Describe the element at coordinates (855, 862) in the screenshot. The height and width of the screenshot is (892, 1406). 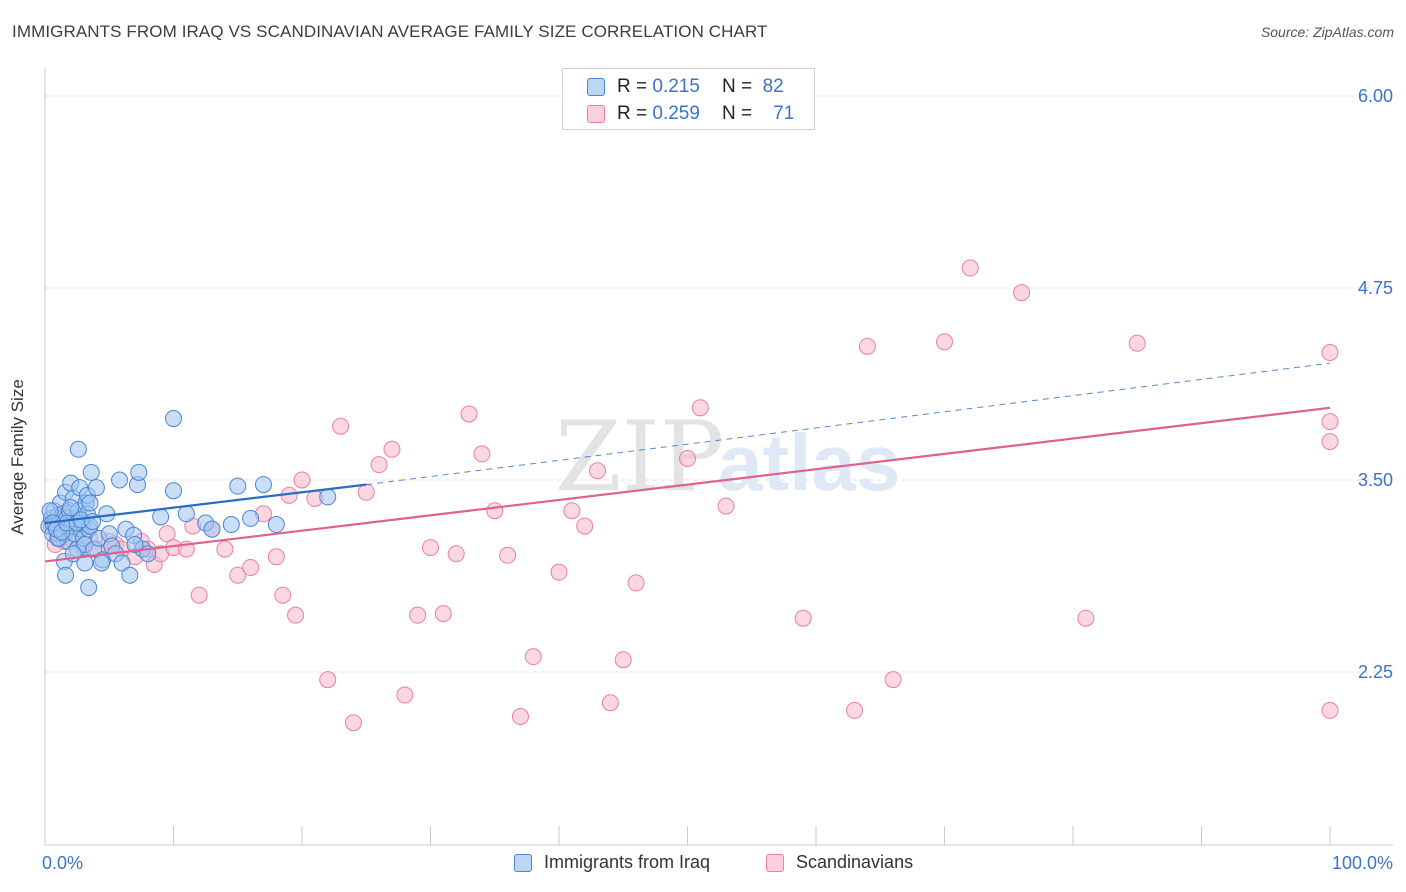
I see `legend-label: Scandinavians` at that location.